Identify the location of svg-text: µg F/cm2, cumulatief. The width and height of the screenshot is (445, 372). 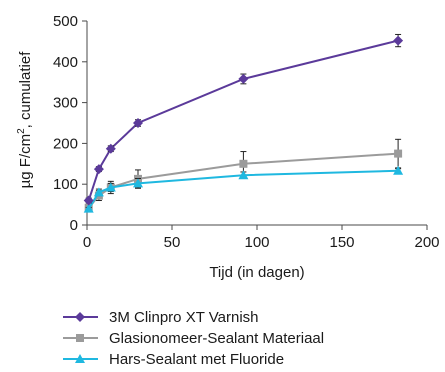
(25, 120).